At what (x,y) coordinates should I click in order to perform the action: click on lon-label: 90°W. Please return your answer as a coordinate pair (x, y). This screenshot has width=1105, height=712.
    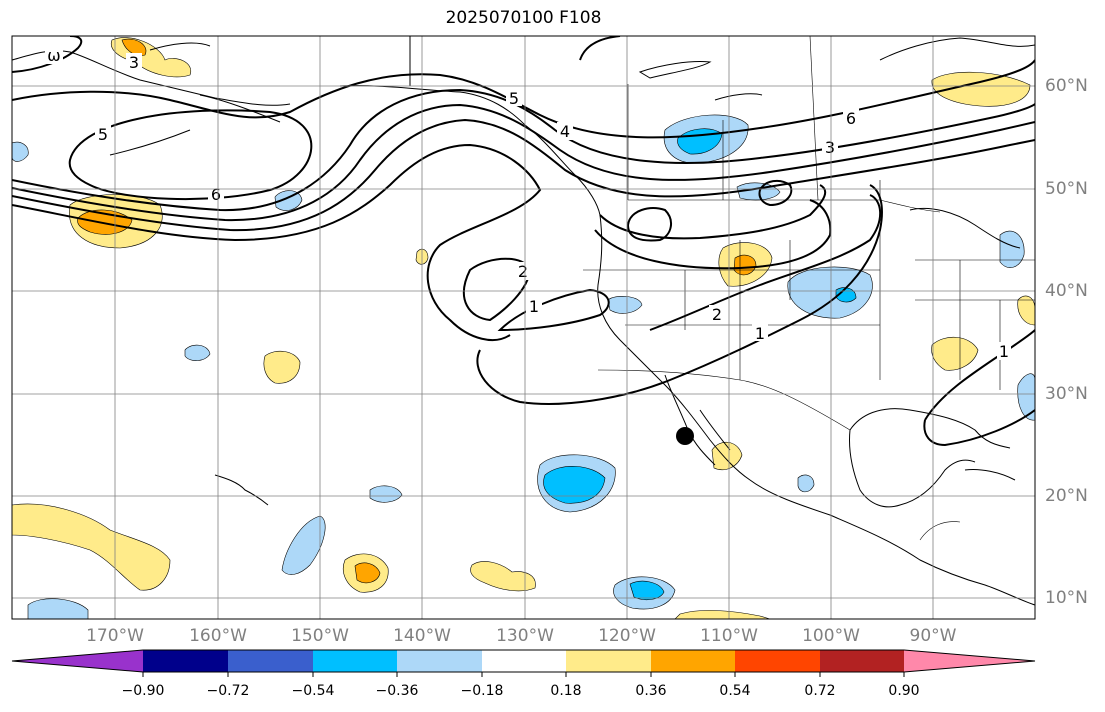
    Looking at the image, I should click on (933, 636).